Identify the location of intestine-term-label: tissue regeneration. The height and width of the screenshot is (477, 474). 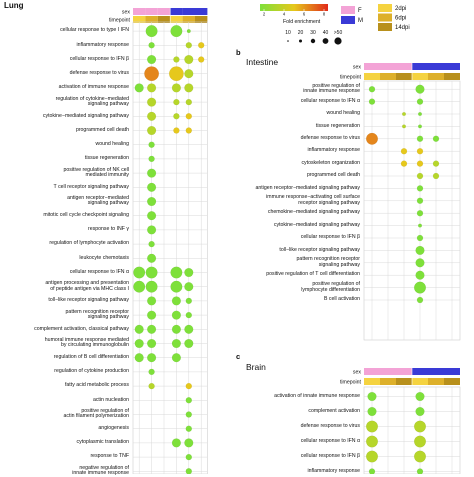
(337, 125).